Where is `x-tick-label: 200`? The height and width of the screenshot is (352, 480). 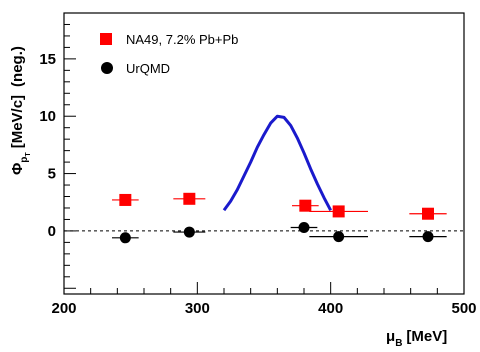 x-tick-label: 200 is located at coordinates (63, 308).